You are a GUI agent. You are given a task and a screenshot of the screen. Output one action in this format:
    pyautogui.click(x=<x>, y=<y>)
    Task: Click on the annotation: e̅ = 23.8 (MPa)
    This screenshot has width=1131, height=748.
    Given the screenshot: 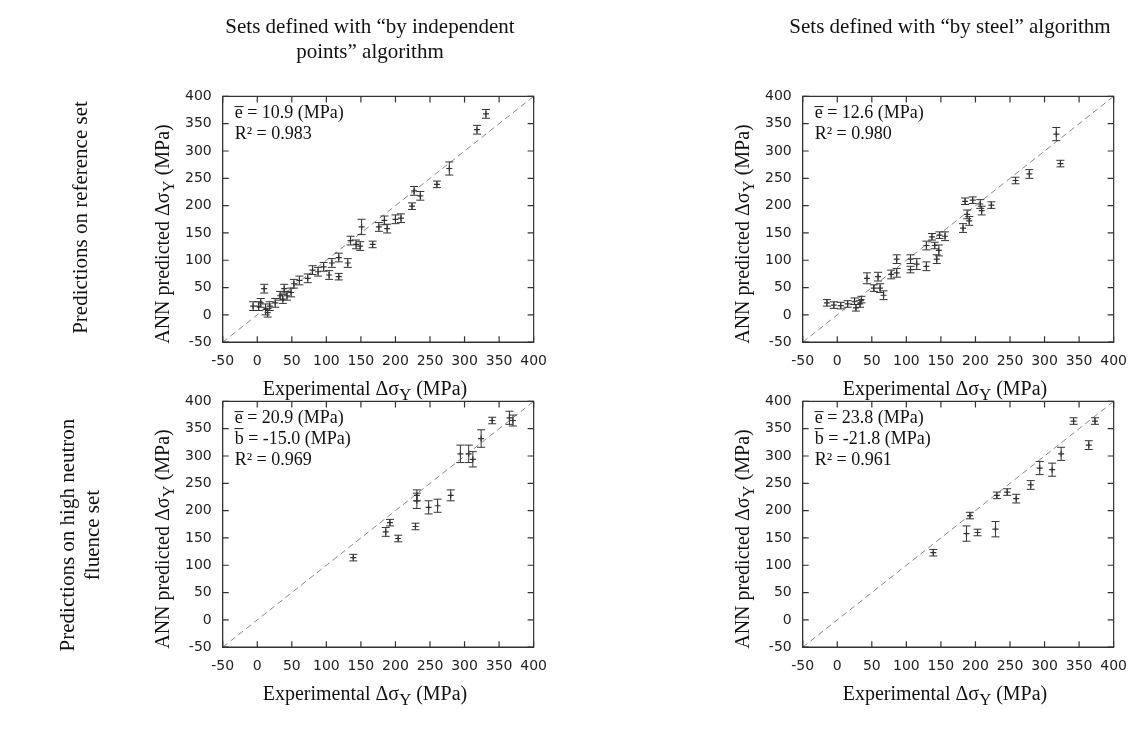 What is the action you would take?
    pyautogui.click(x=869, y=417)
    